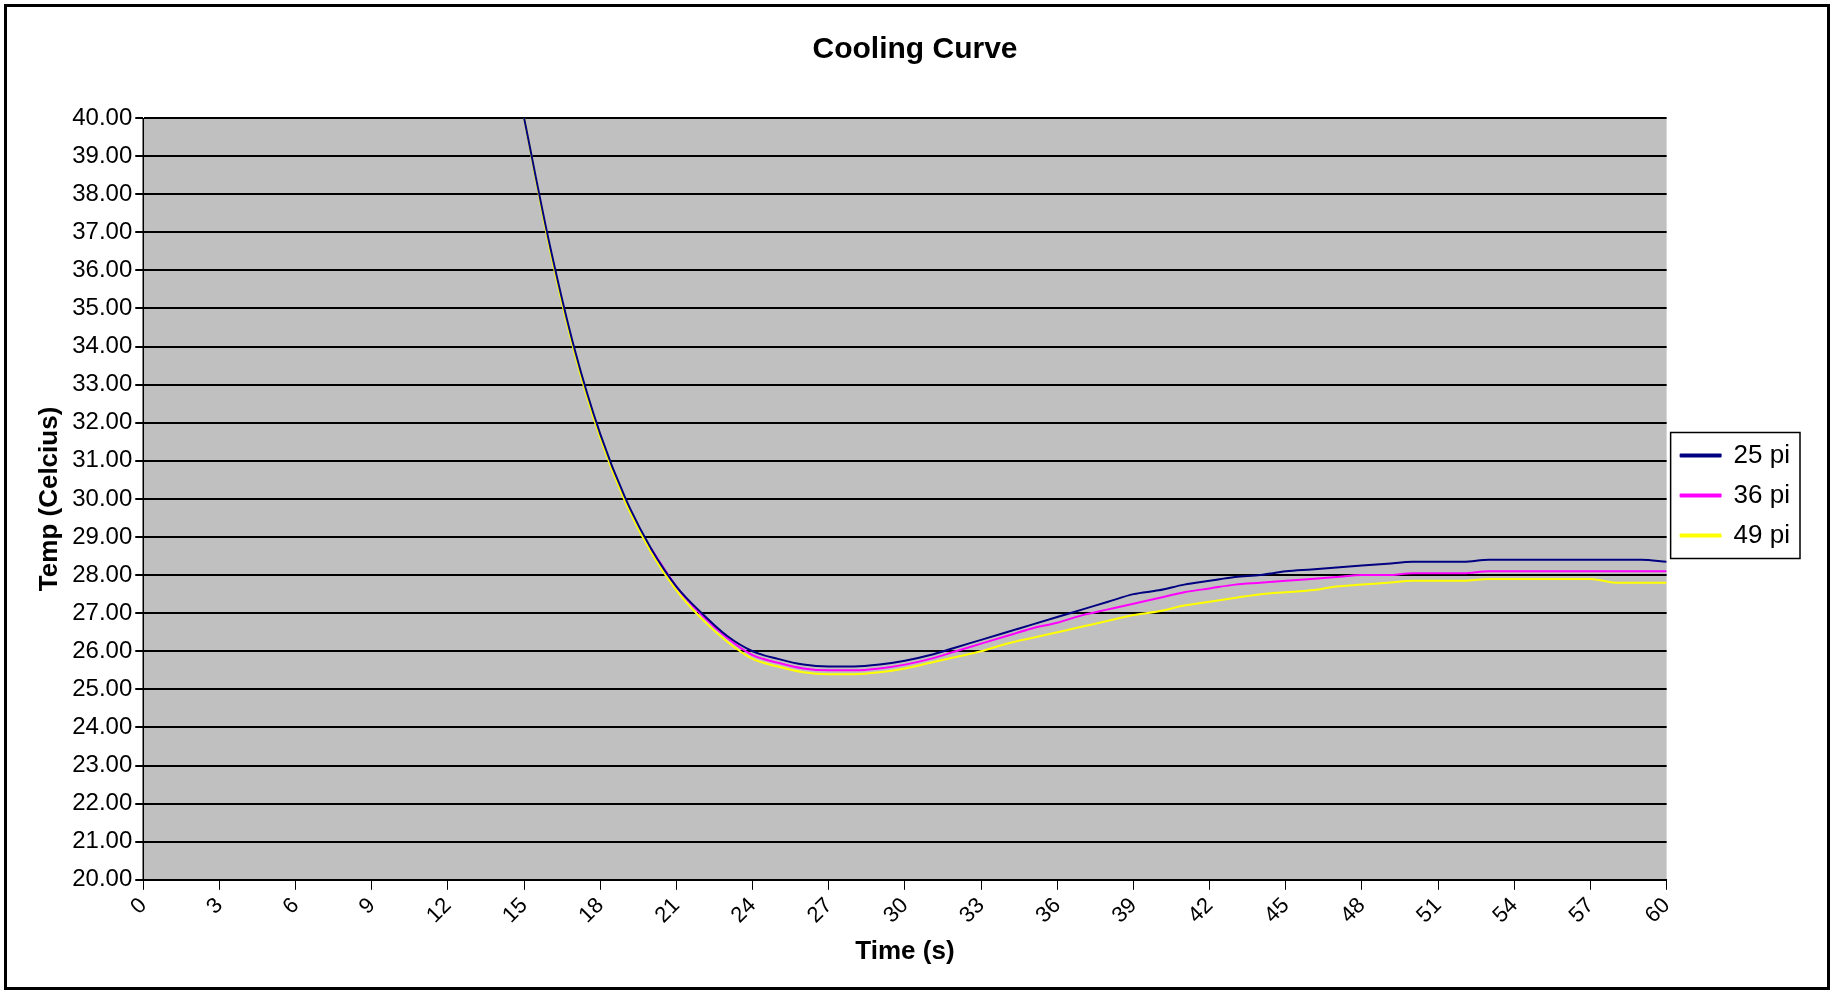 The width and height of the screenshot is (1840, 996). I want to click on x-tick-label: 18, so click(591, 910).